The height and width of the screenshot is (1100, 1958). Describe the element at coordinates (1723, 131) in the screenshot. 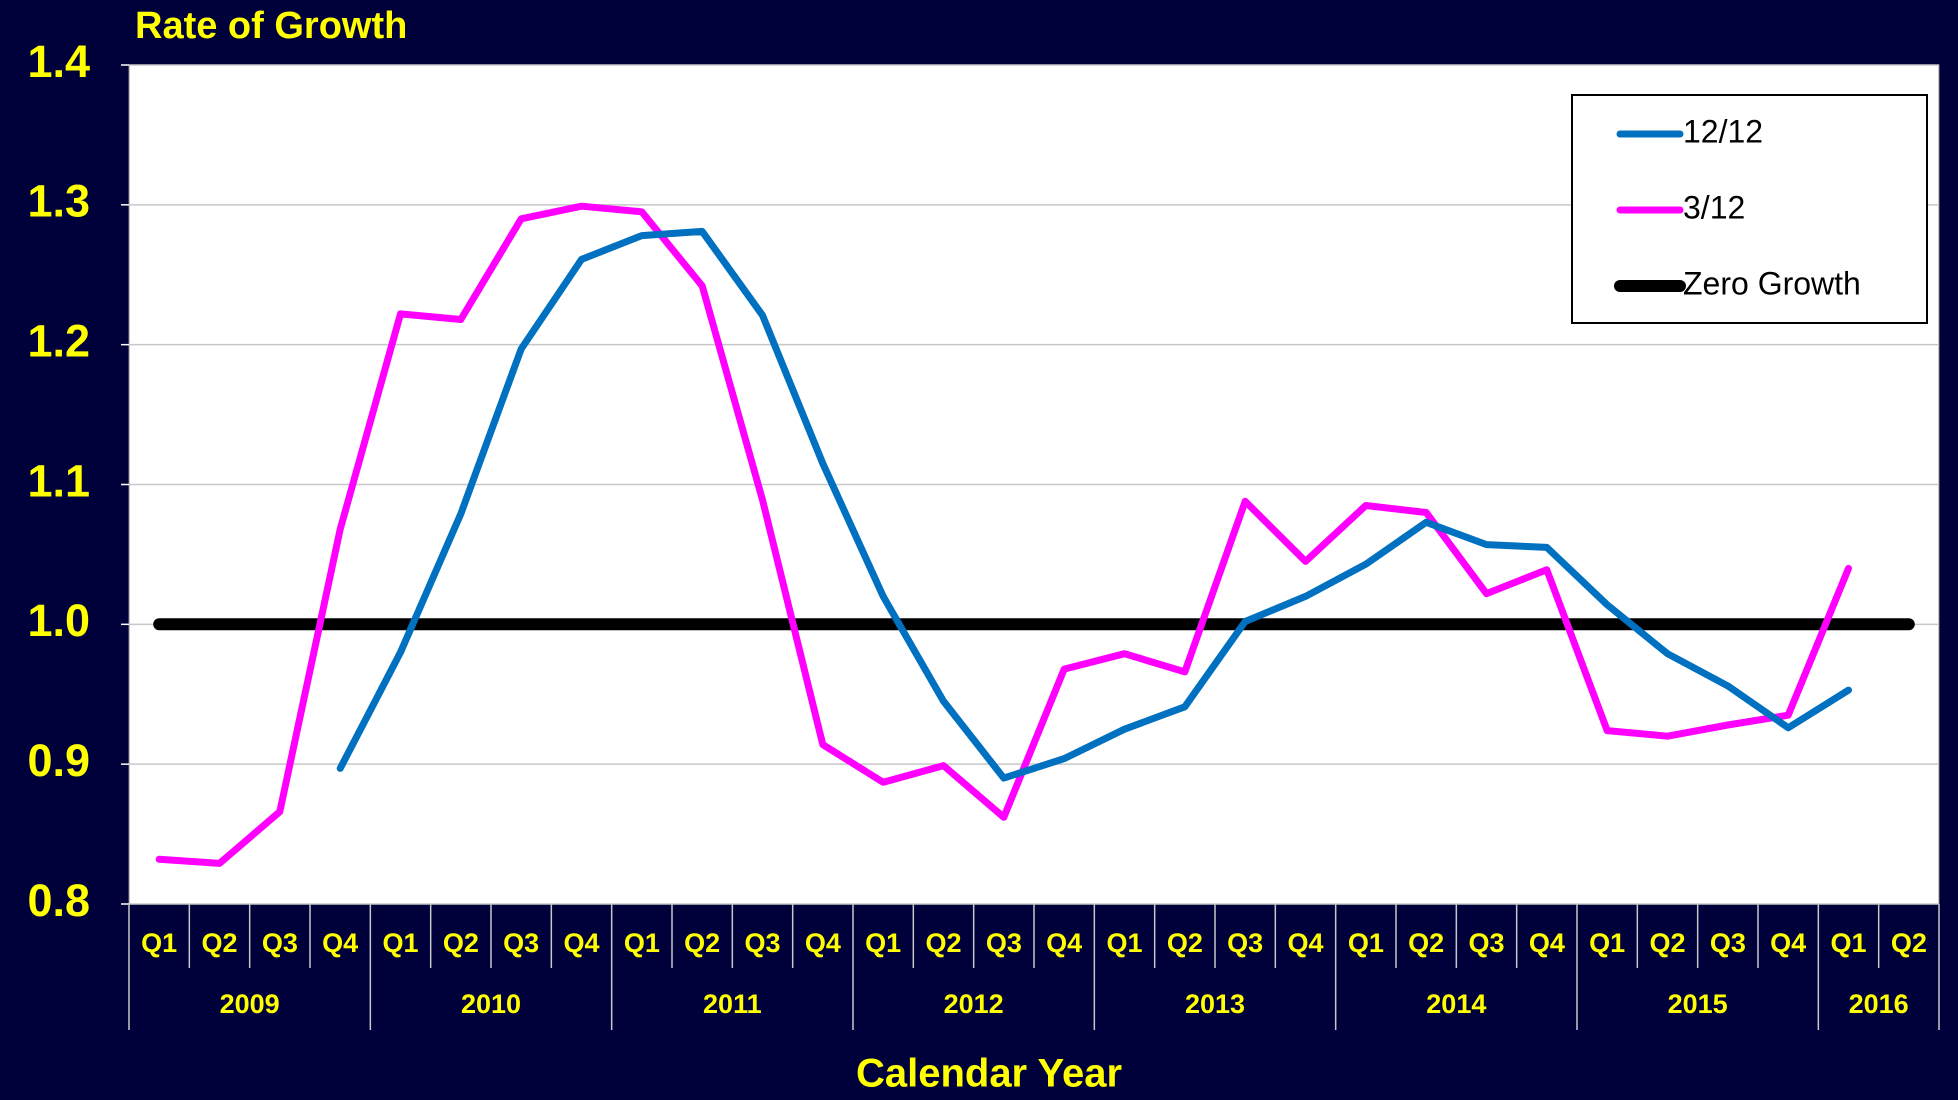

I see `legend-label: 12/12` at that location.